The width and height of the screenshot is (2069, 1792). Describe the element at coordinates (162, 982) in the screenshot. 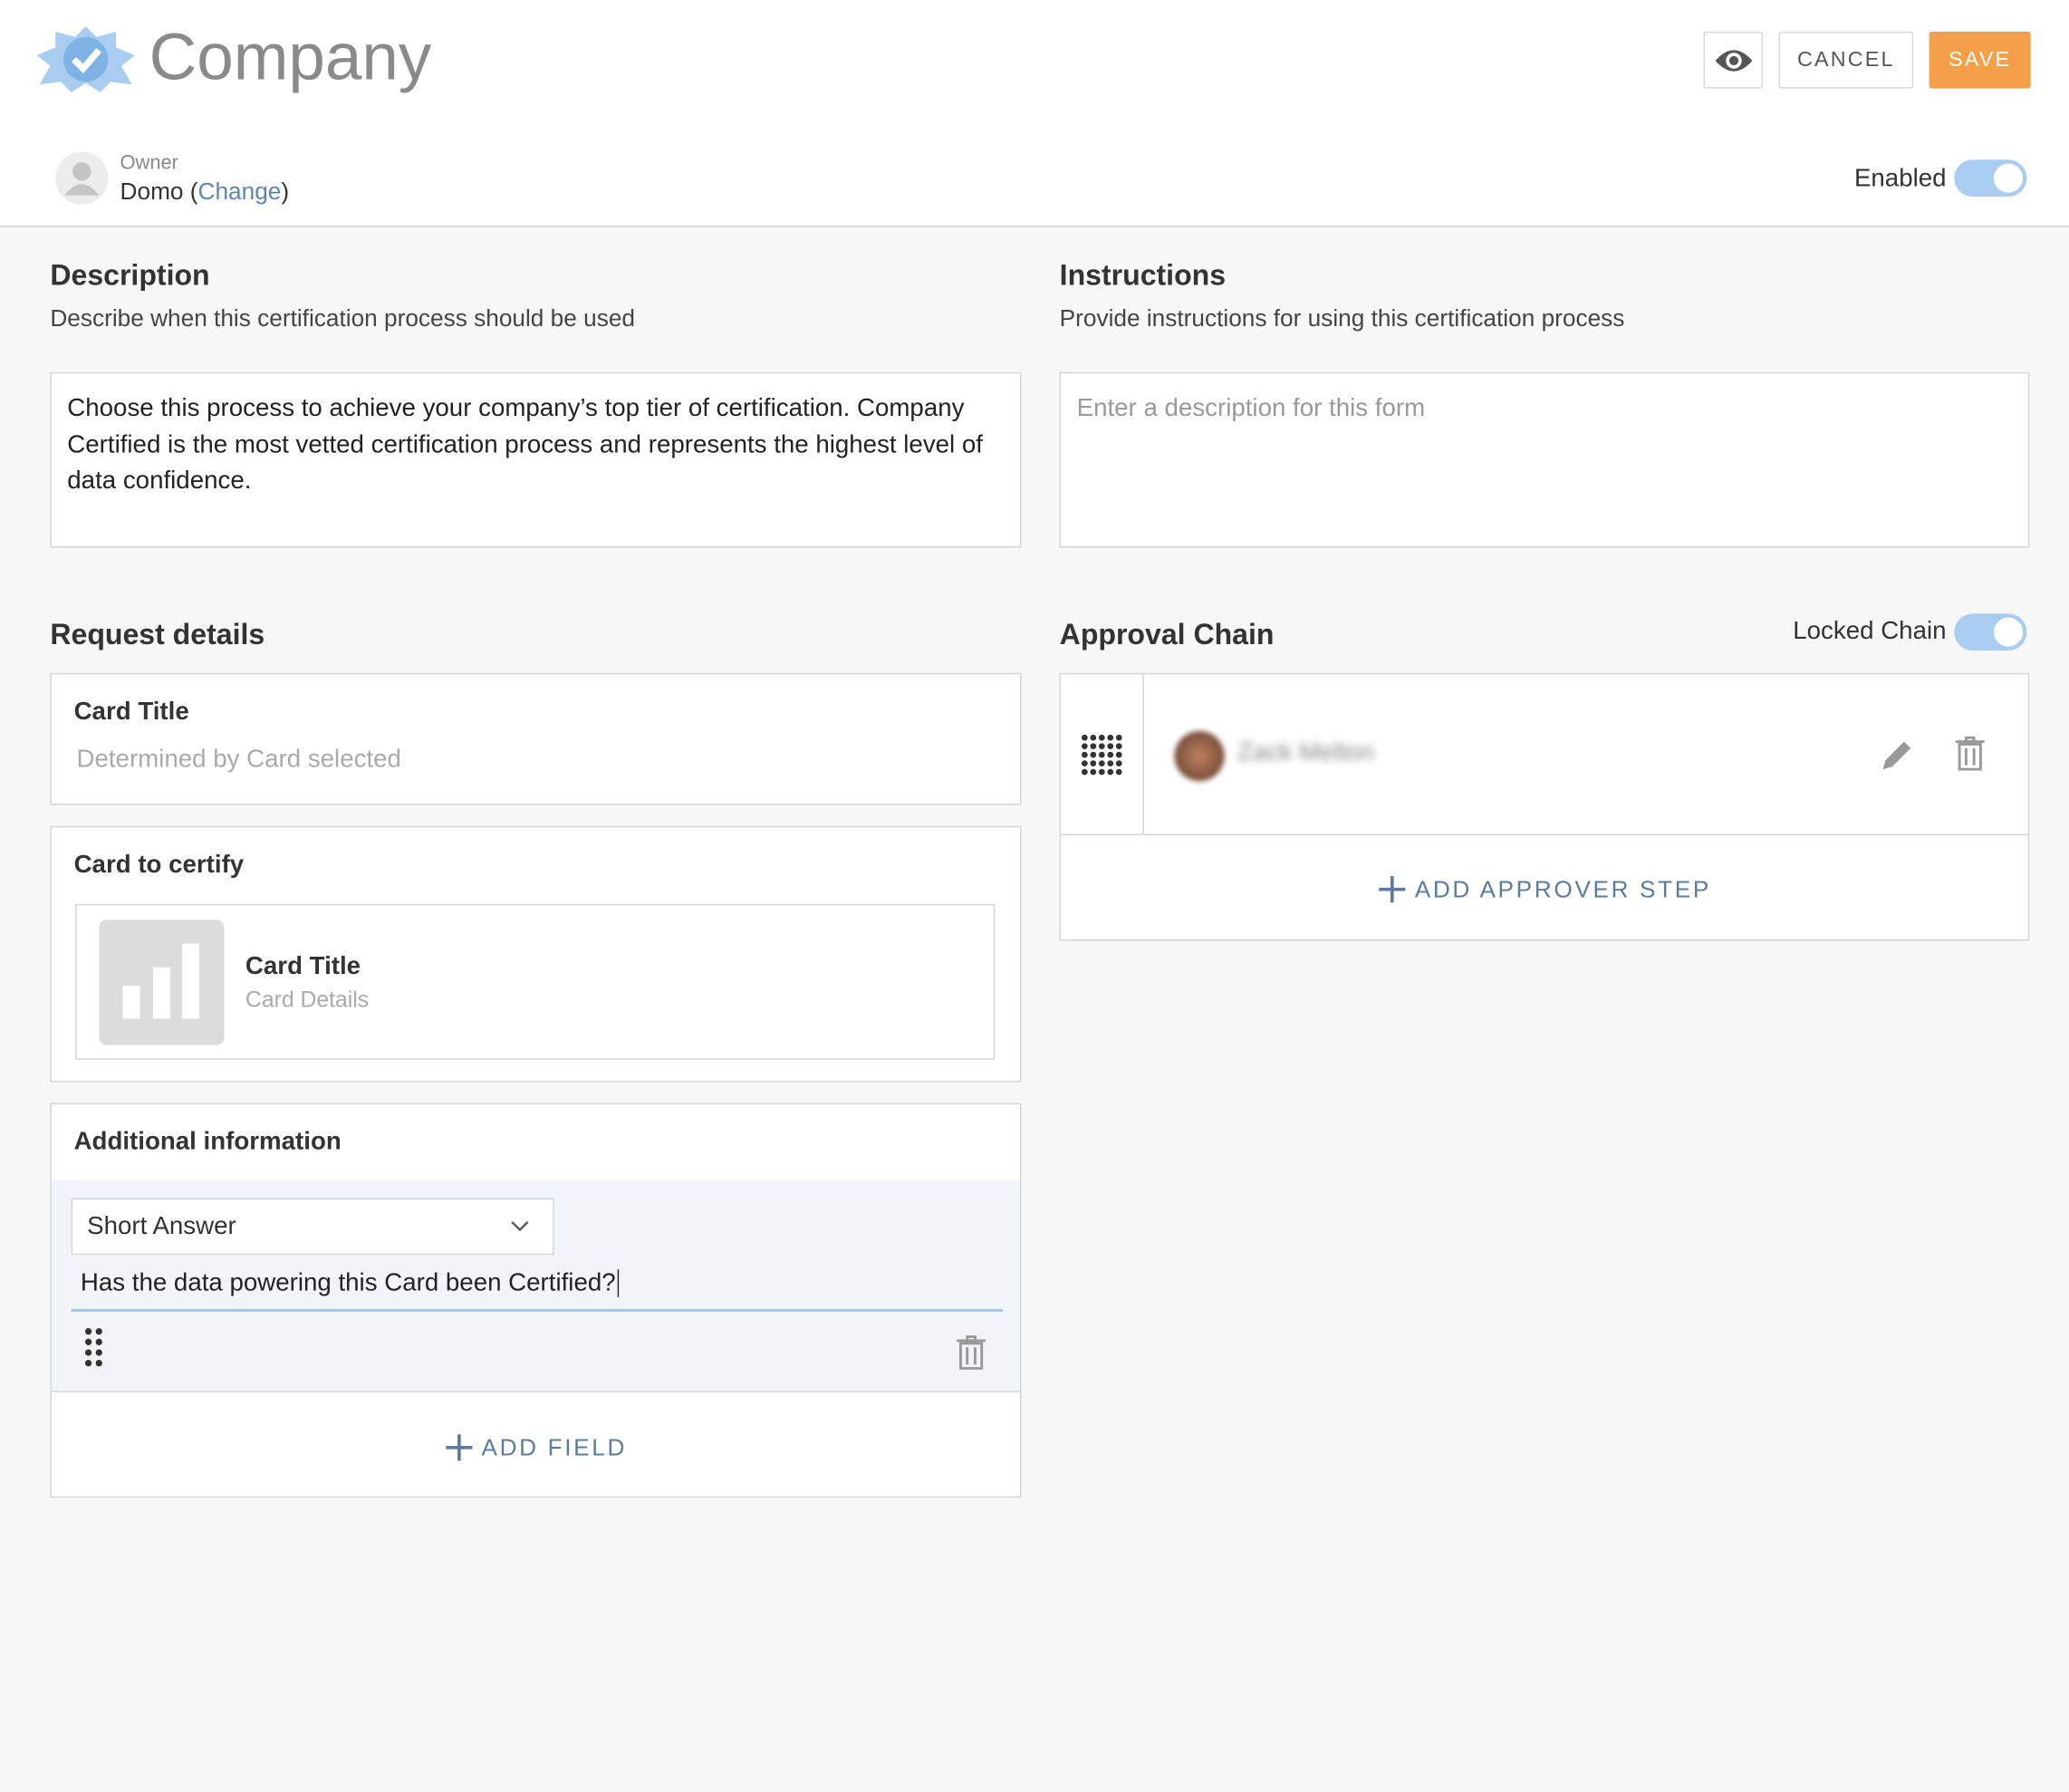

I see `card-icon` at that location.